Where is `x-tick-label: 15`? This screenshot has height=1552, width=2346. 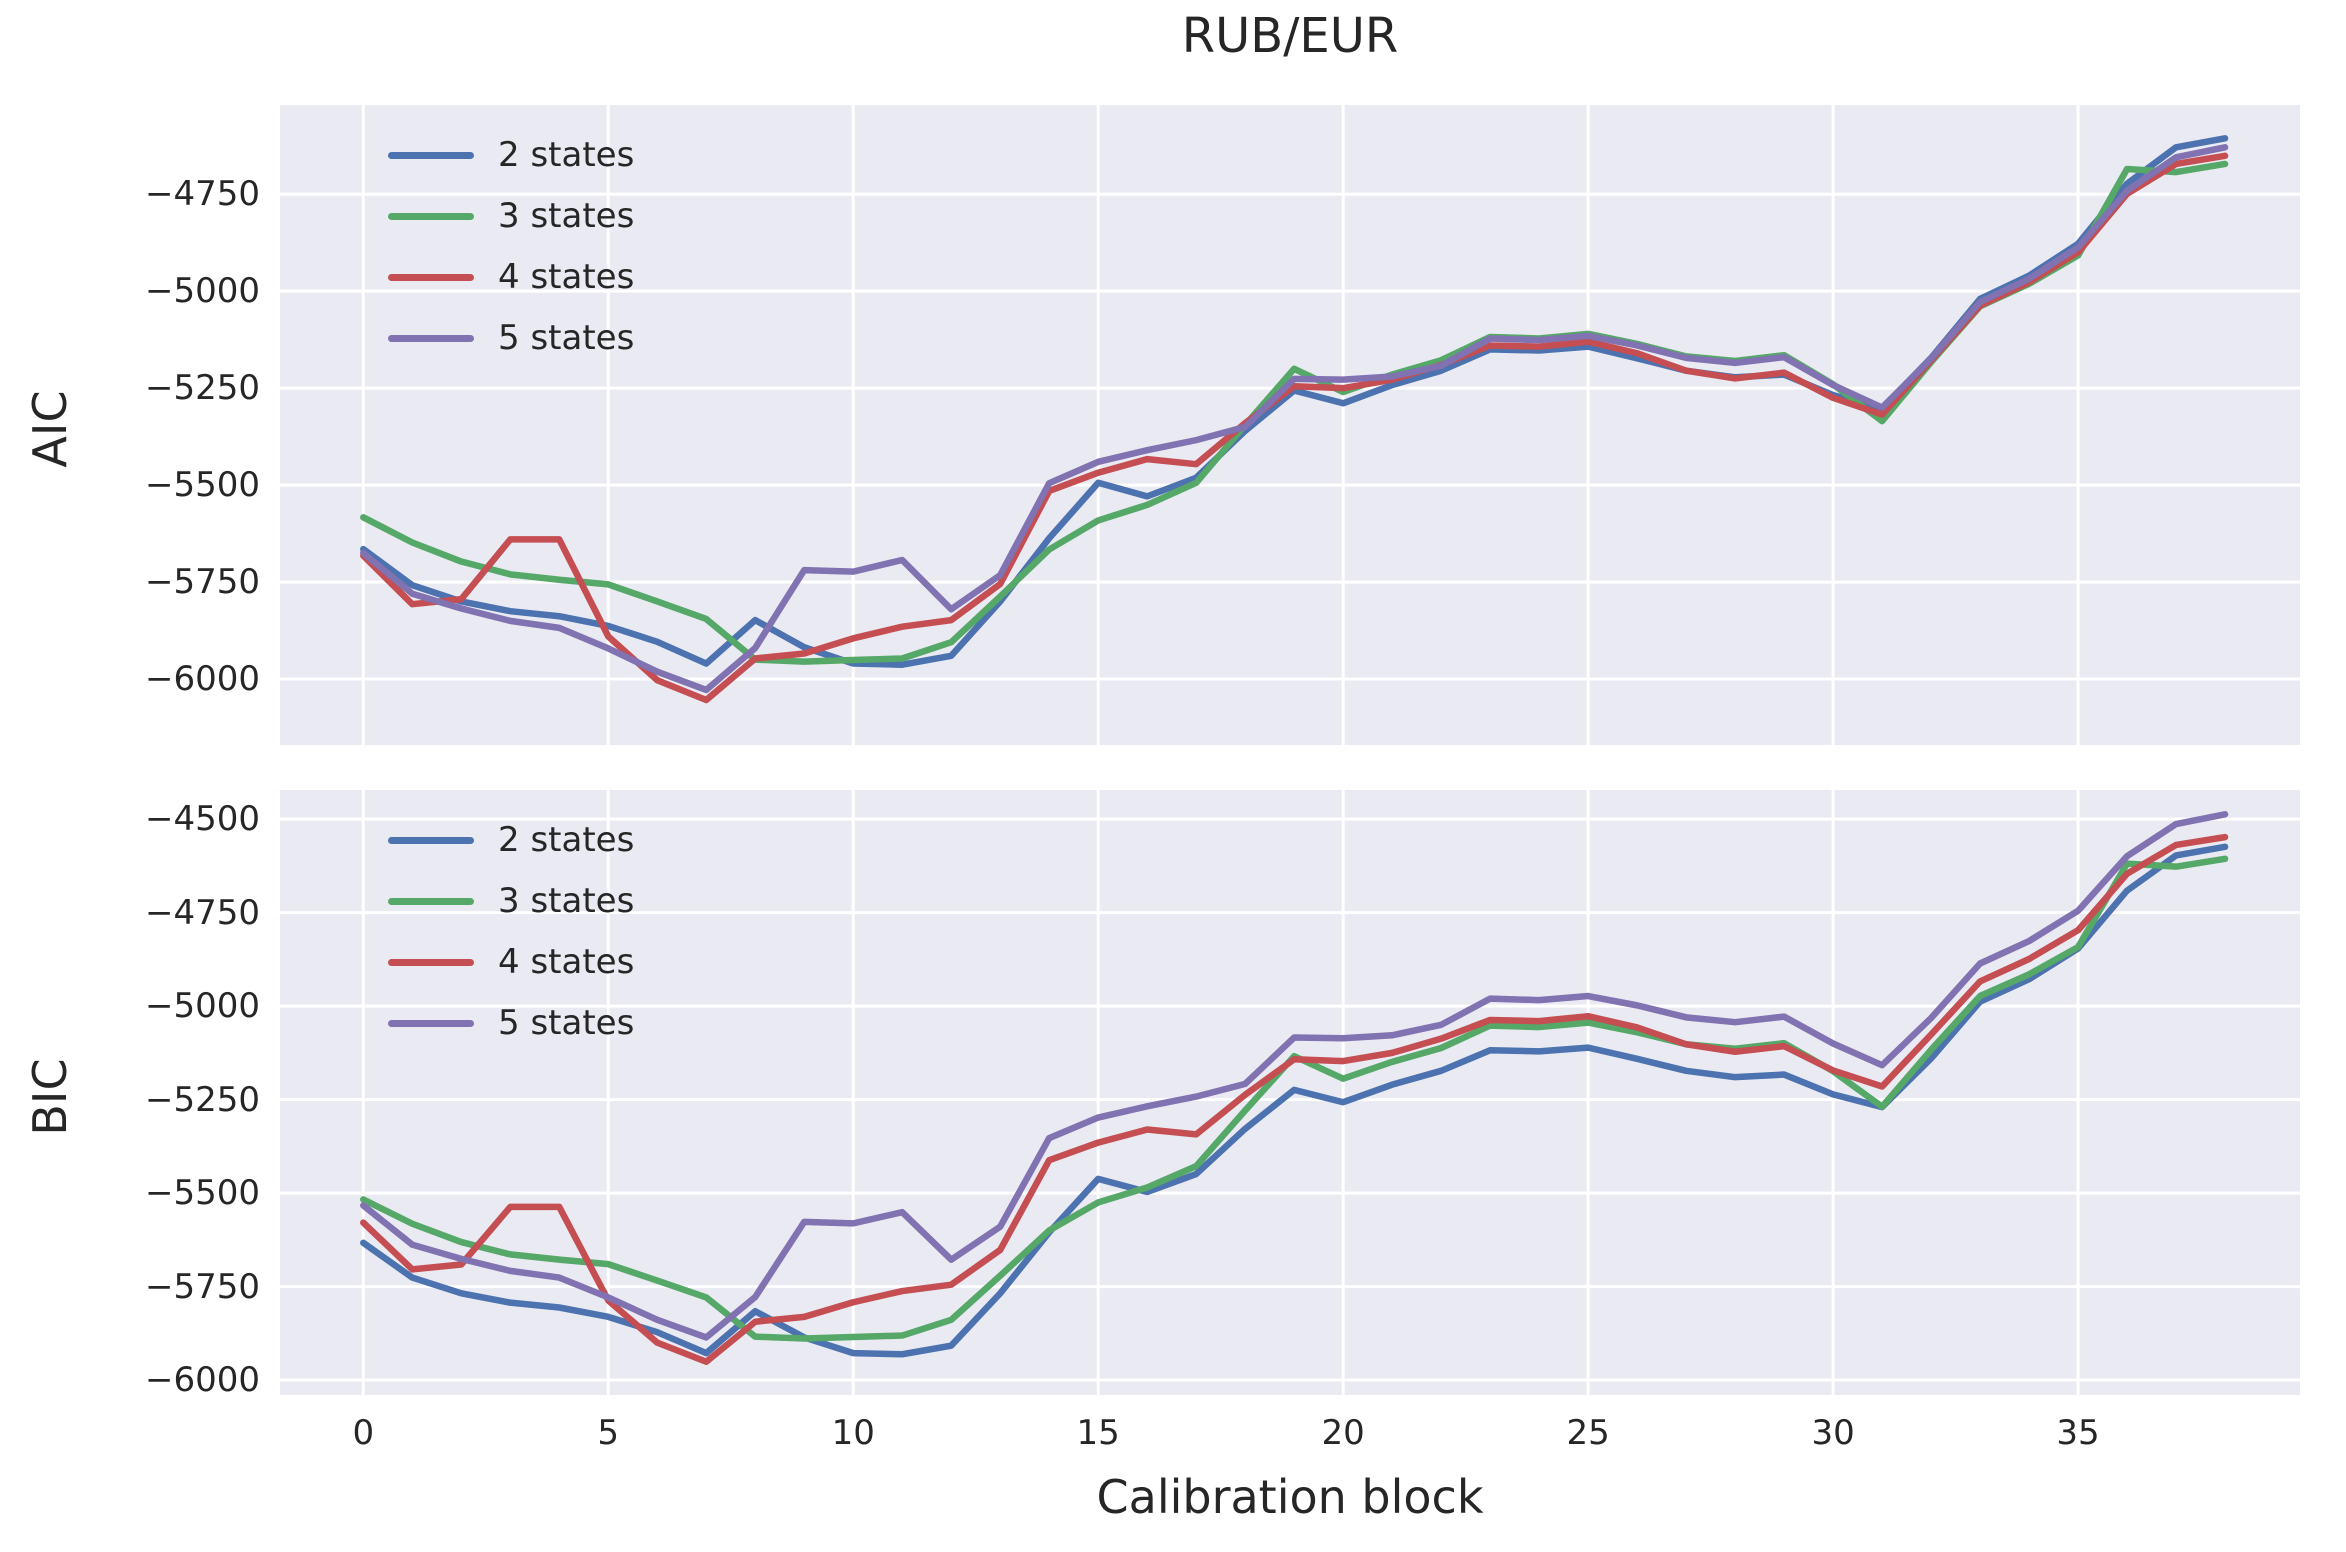 x-tick-label: 15 is located at coordinates (1098, 1433).